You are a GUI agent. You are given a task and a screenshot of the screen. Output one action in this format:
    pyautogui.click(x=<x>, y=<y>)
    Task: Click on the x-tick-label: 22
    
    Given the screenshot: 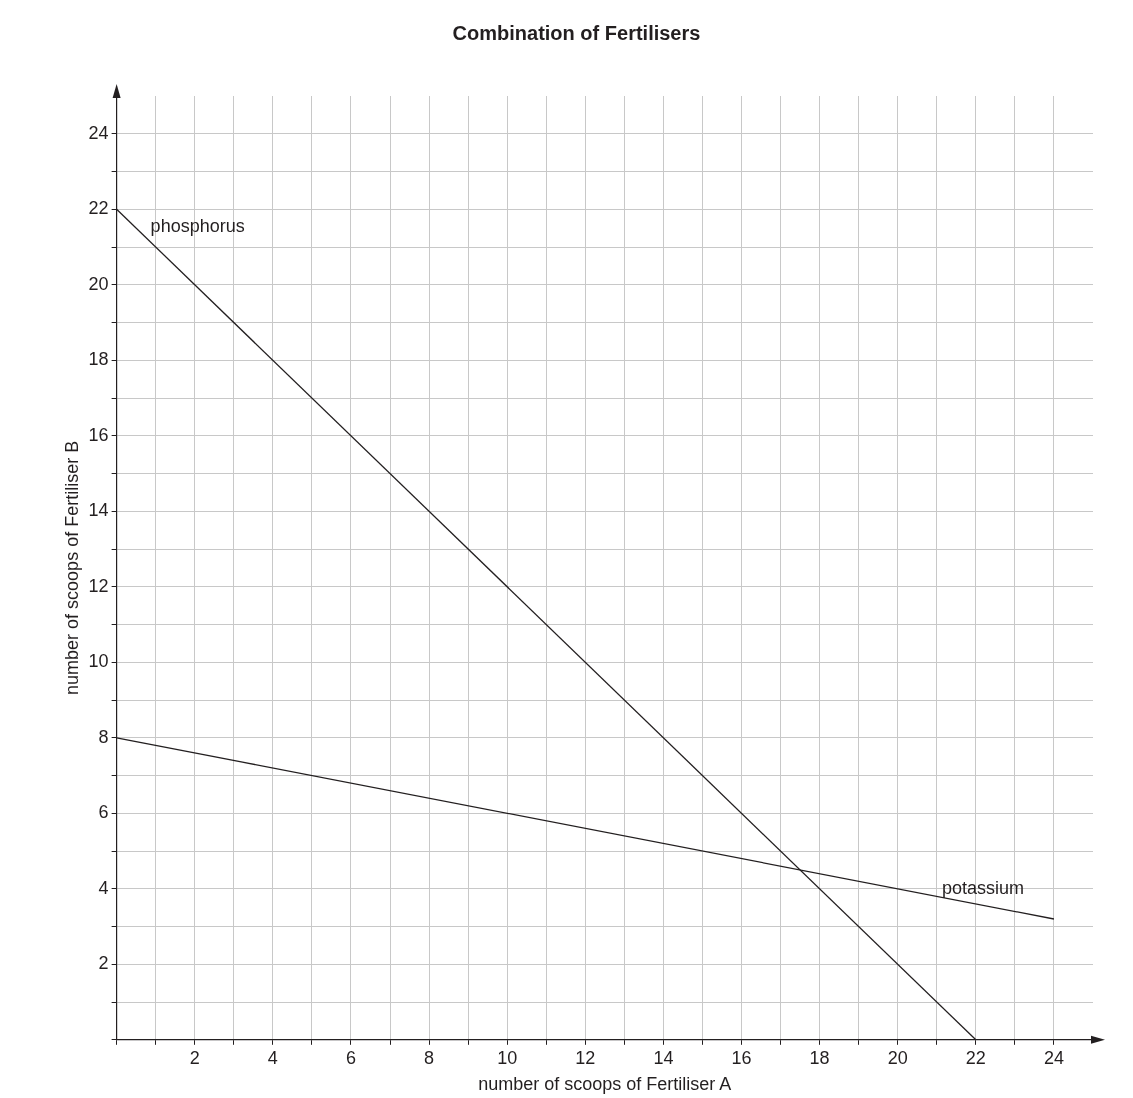 What is the action you would take?
    pyautogui.click(x=975, y=1057)
    